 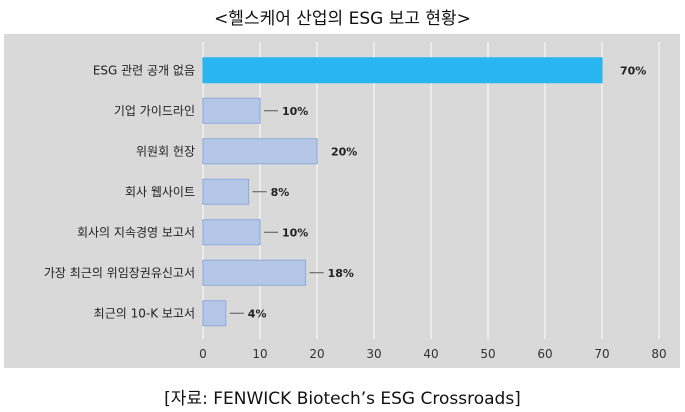 What do you see at coordinates (342, 19) in the screenshot?
I see `chart-title: <헬스케어 산업의 ESG 보고 현황>` at bounding box center [342, 19].